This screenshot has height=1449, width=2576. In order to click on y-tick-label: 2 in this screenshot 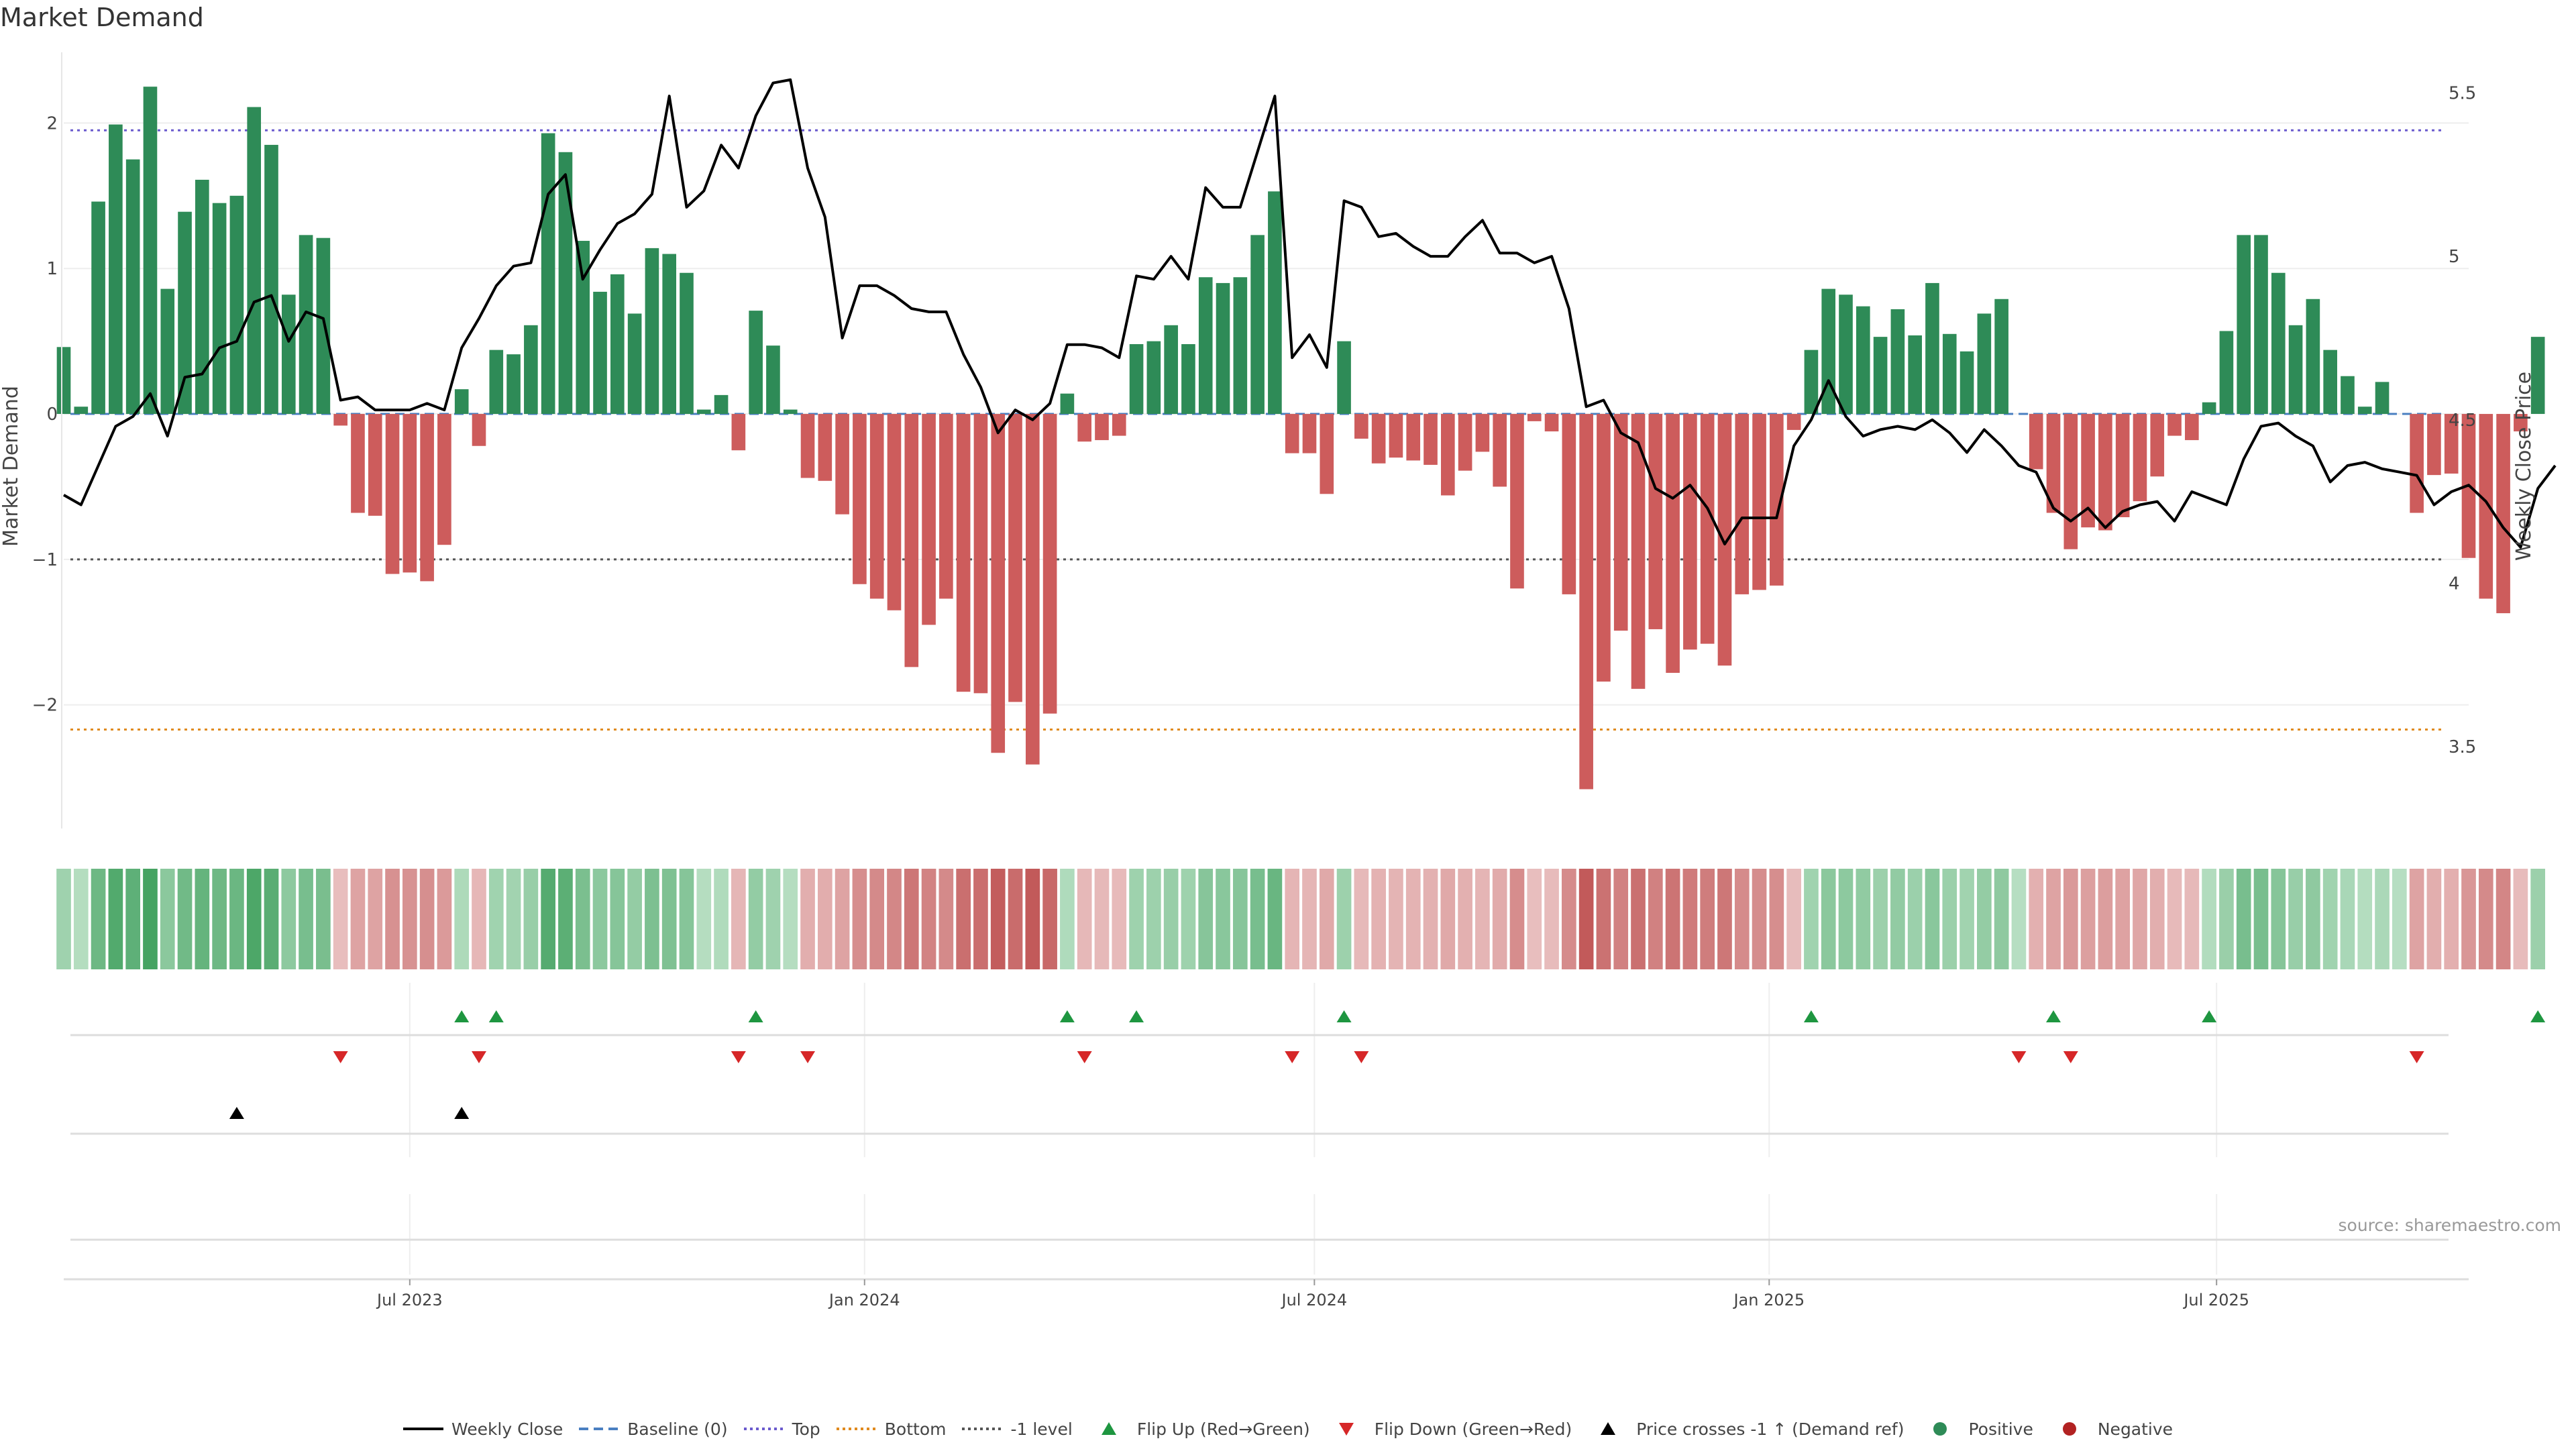, I will do `click(52, 123)`.